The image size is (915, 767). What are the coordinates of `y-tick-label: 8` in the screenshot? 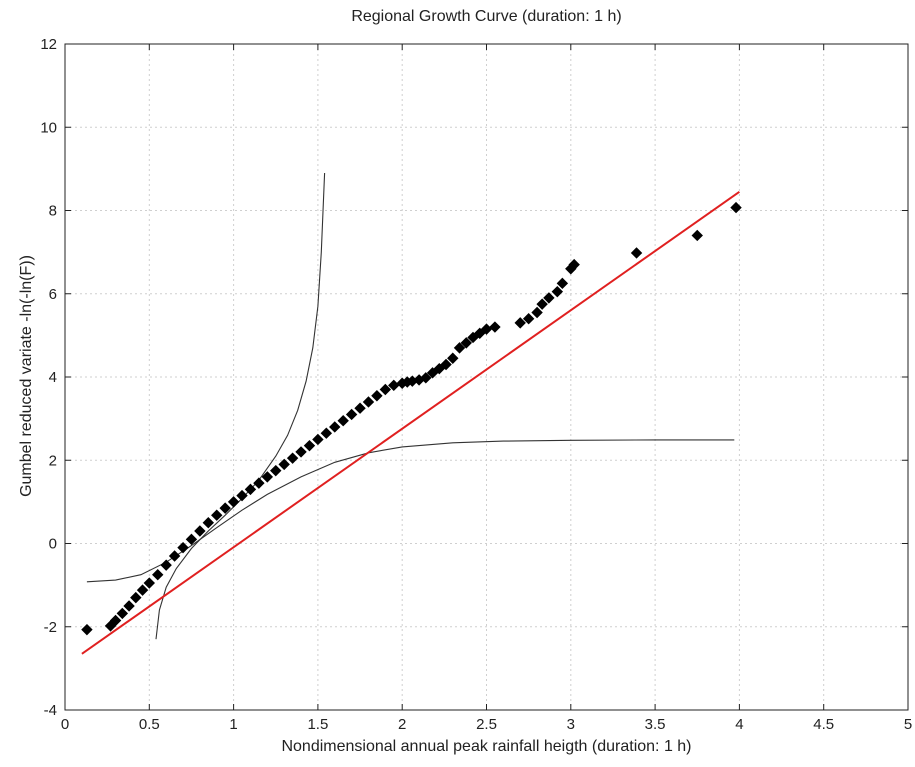 It's located at (53, 211).